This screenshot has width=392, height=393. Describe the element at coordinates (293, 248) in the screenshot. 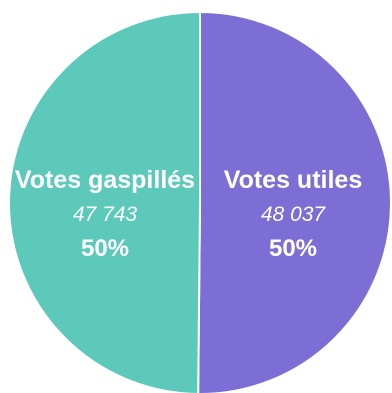

I see `slice-percent-votes-utiles: 50%` at that location.